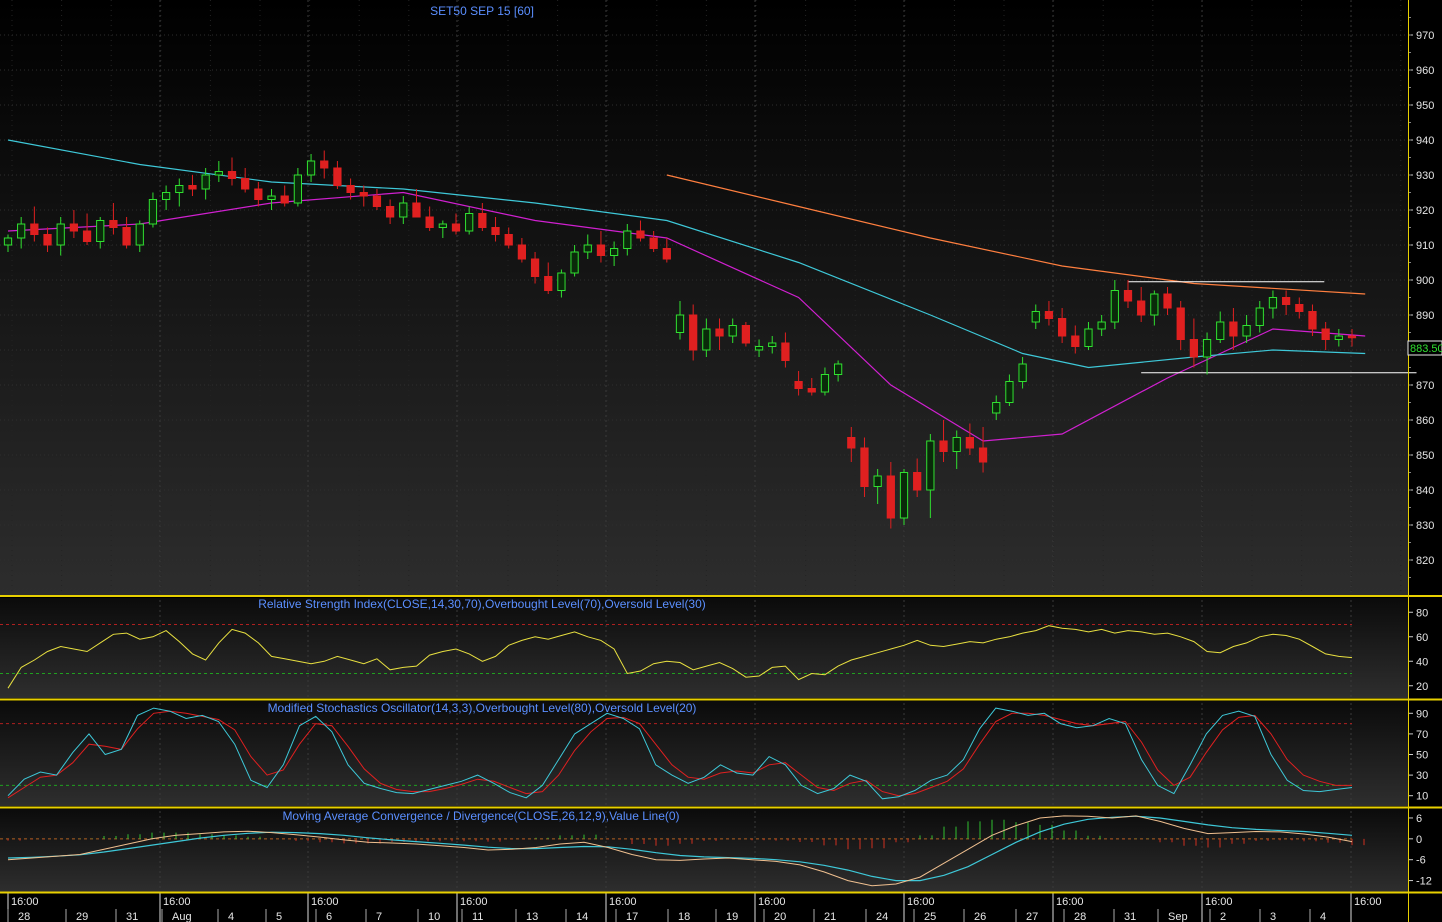 The image size is (1442, 922). I want to click on macd-tick-label: 6, so click(1419, 819).